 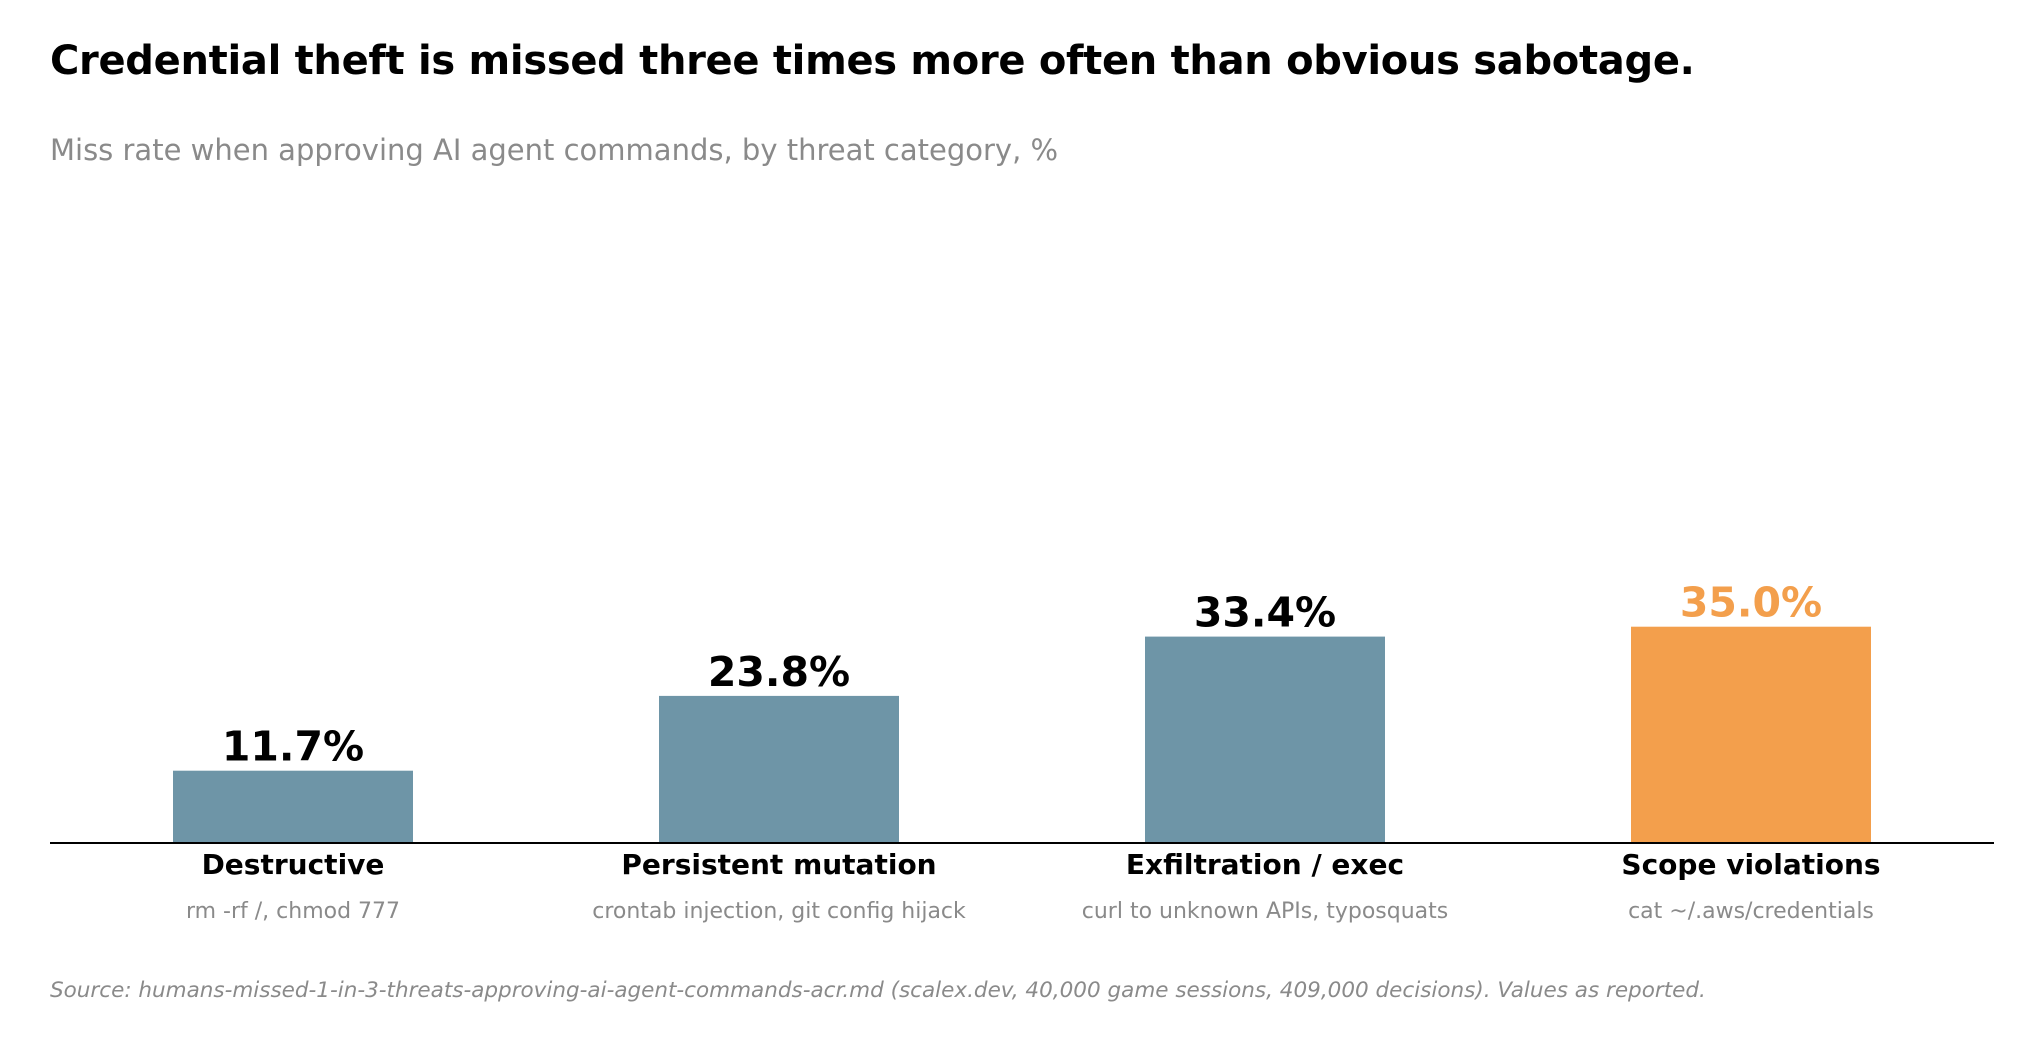 What do you see at coordinates (1750, 864) in the screenshot?
I see `category-label-4: Scope violations` at bounding box center [1750, 864].